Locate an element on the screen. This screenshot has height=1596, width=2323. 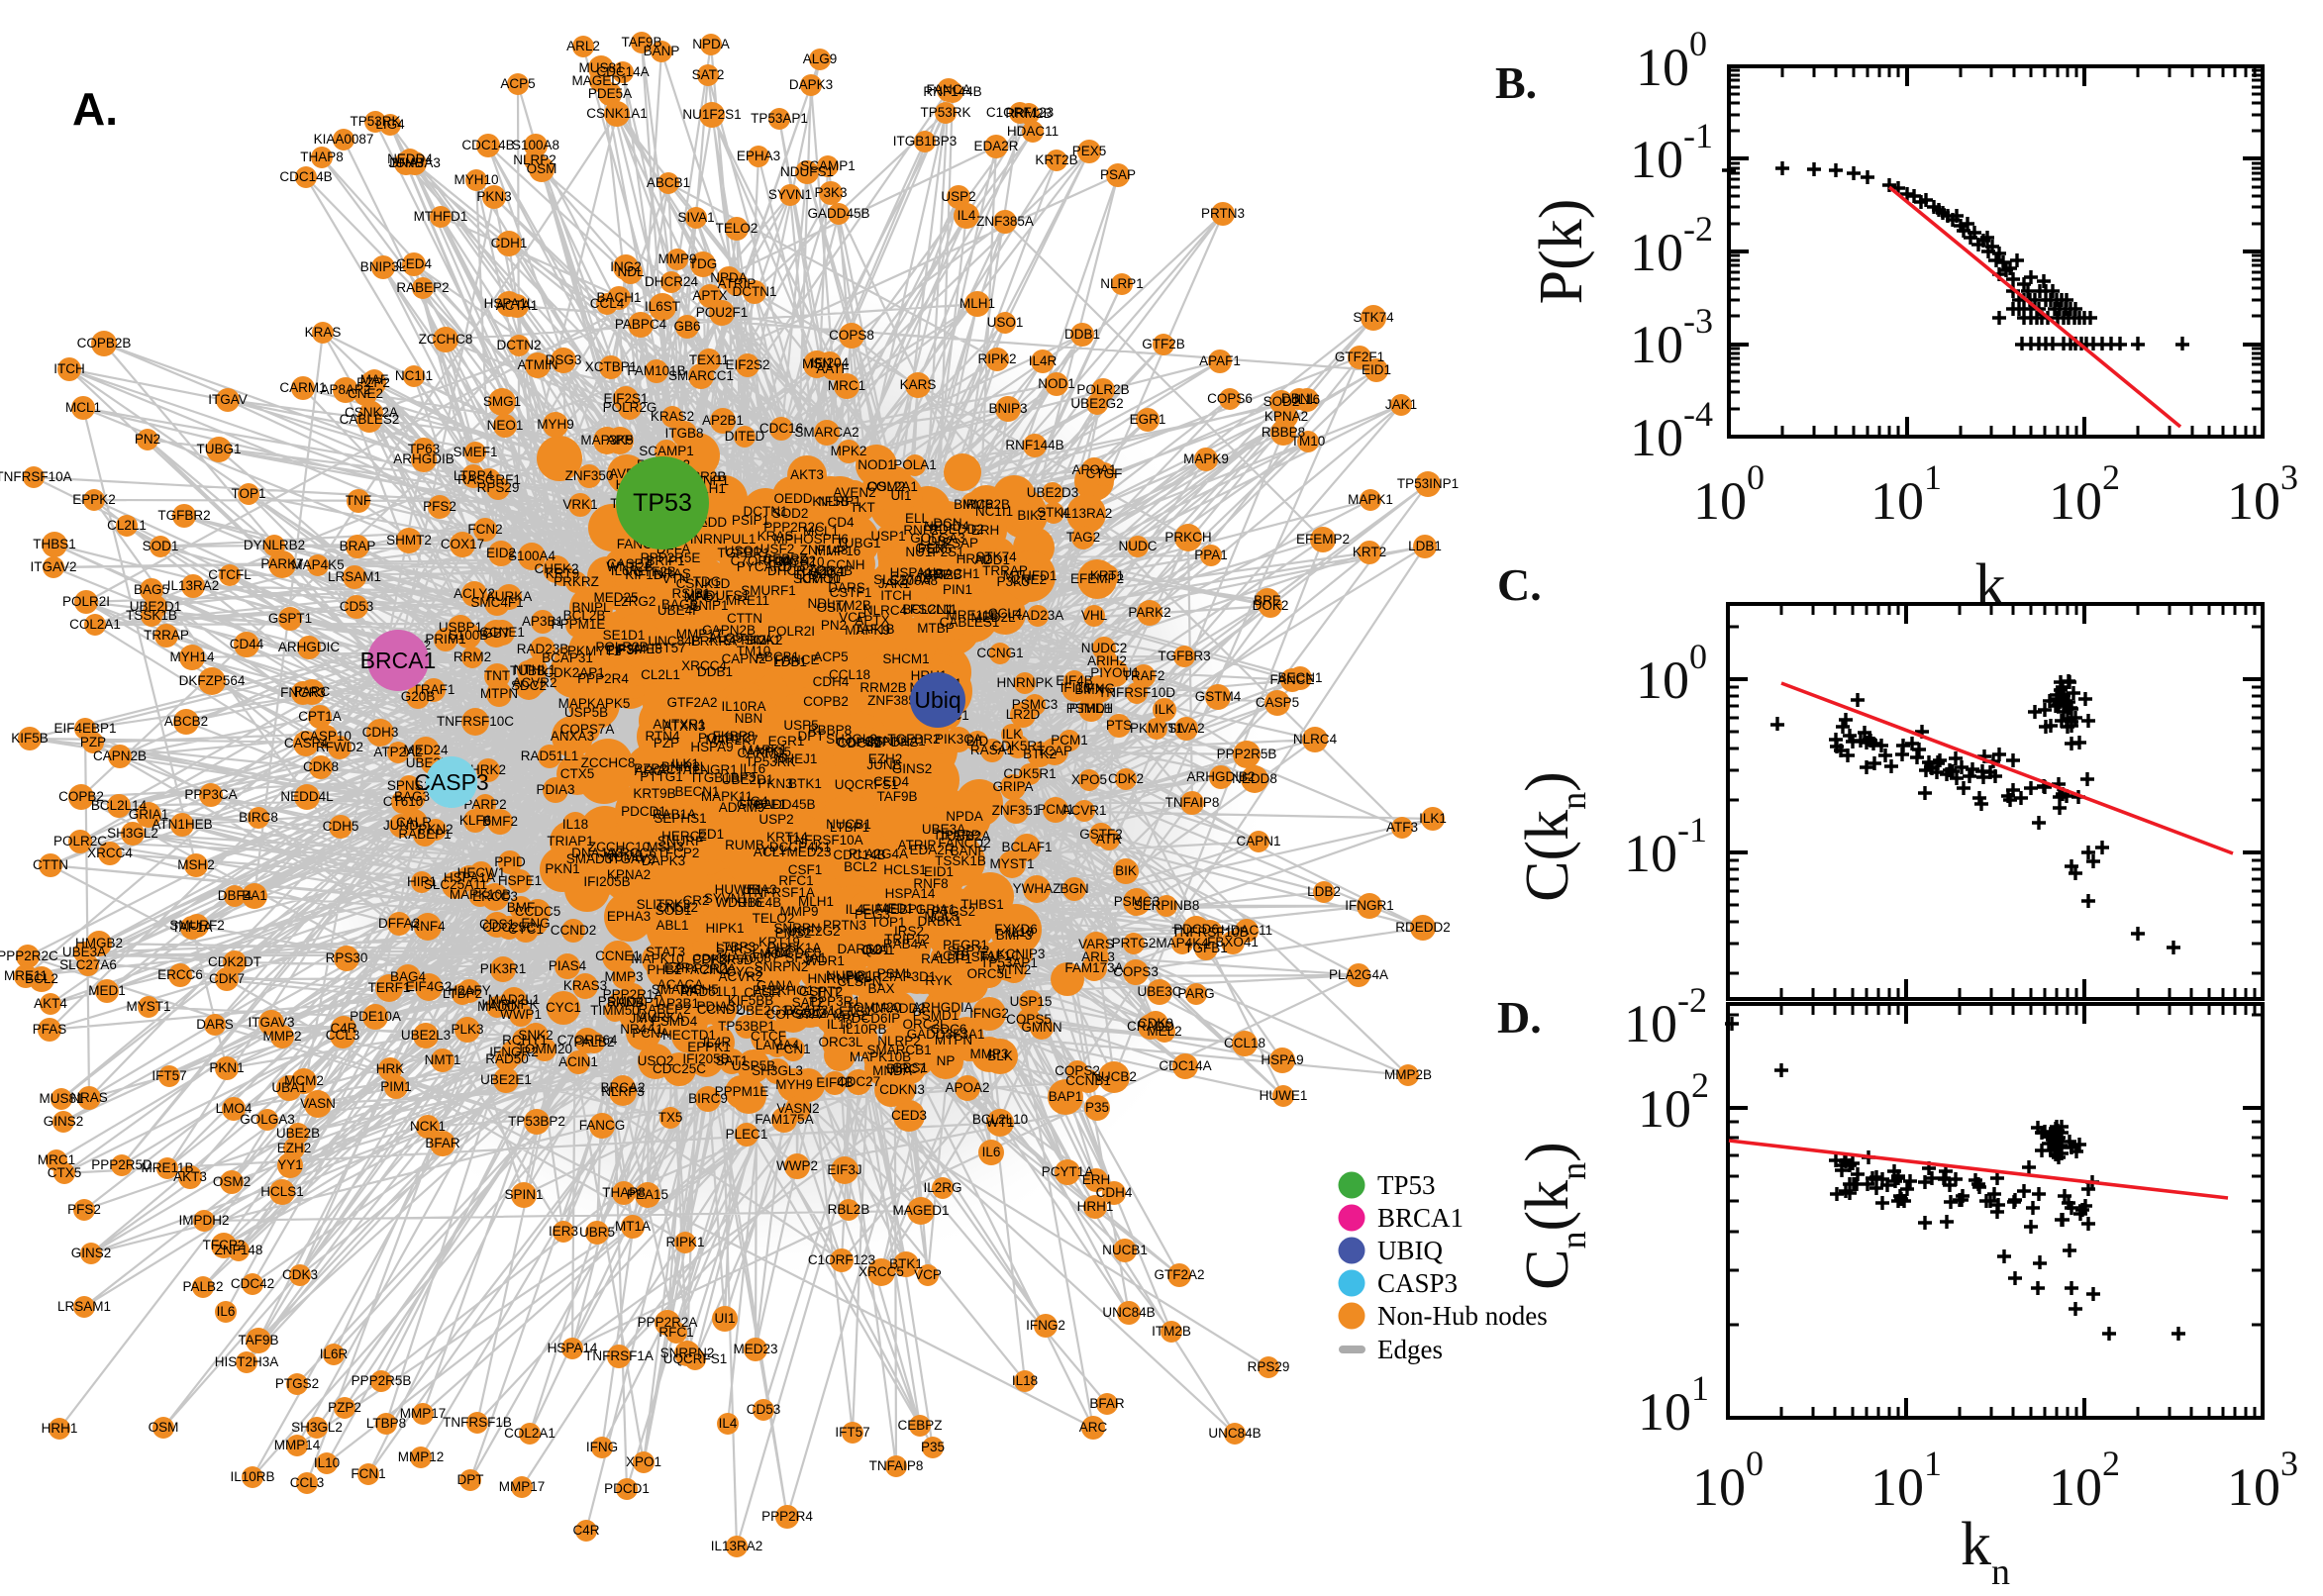
svg-text: CDC14B is located at coordinates (305, 176).